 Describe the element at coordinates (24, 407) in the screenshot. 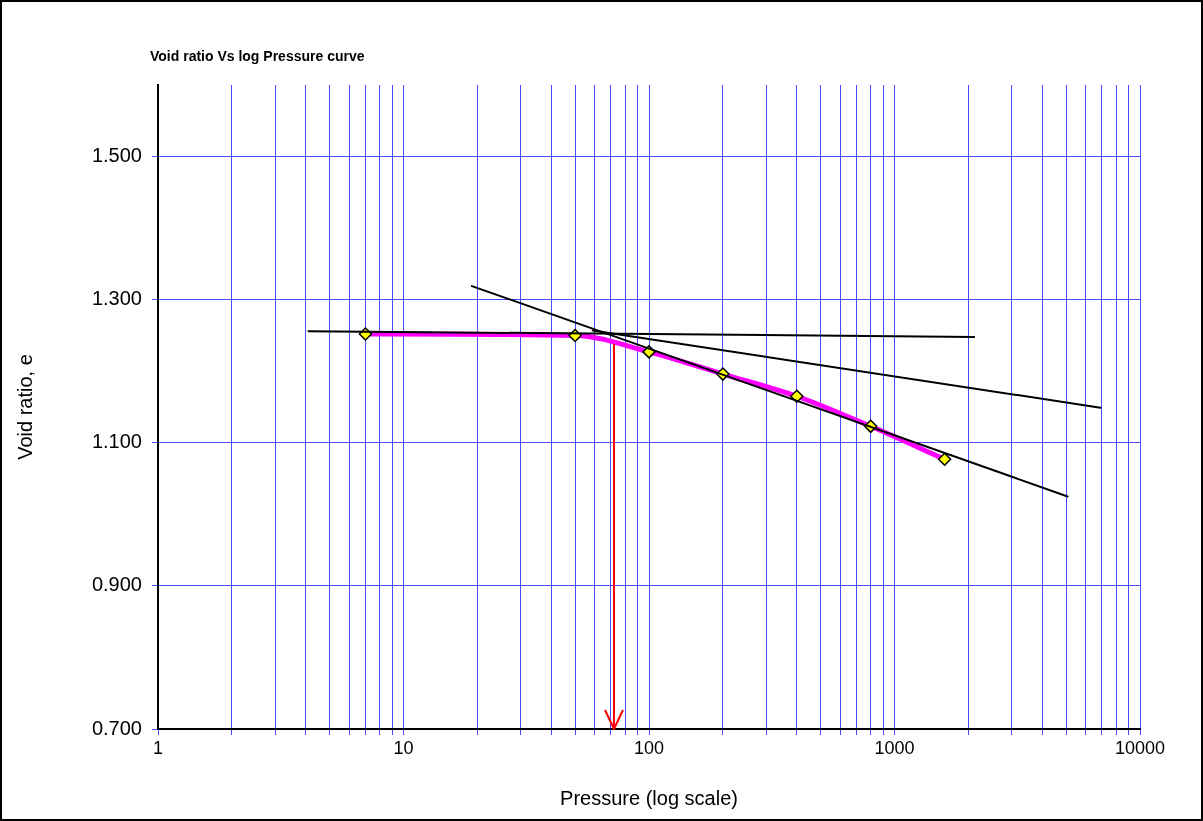

I see `y-axis-title: Void ratio, e` at that location.